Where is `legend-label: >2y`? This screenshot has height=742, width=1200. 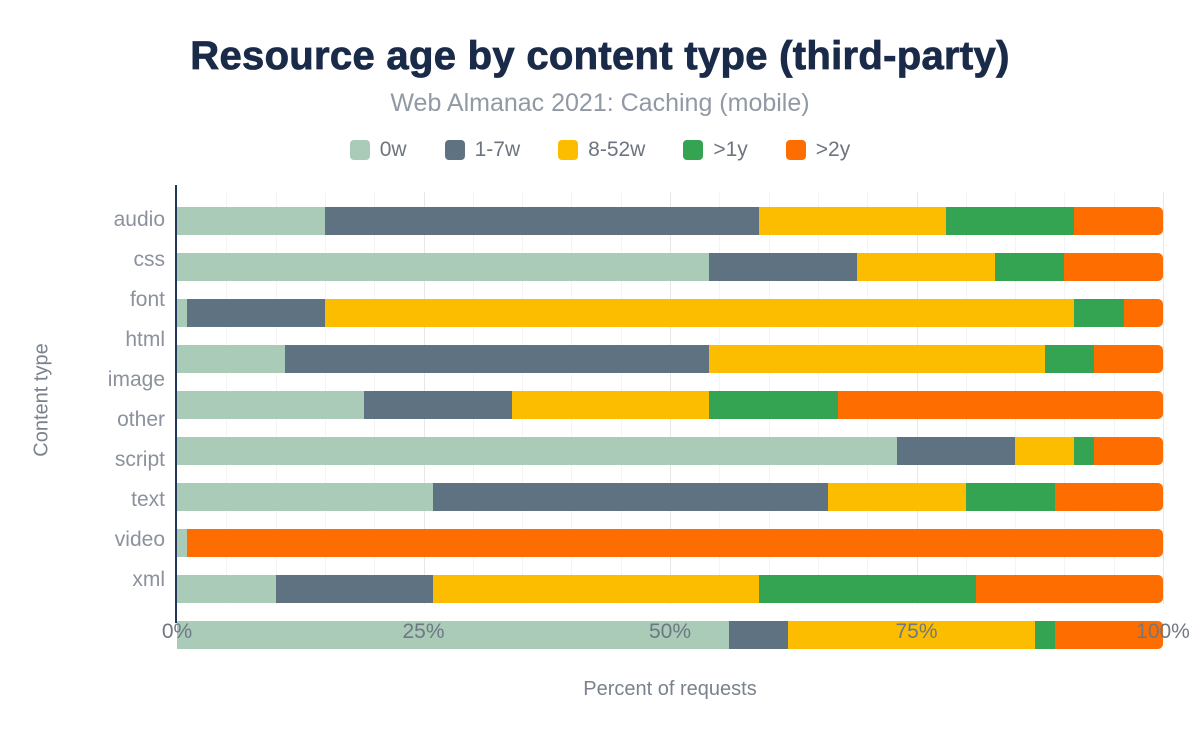
legend-label: >2y is located at coordinates (833, 149).